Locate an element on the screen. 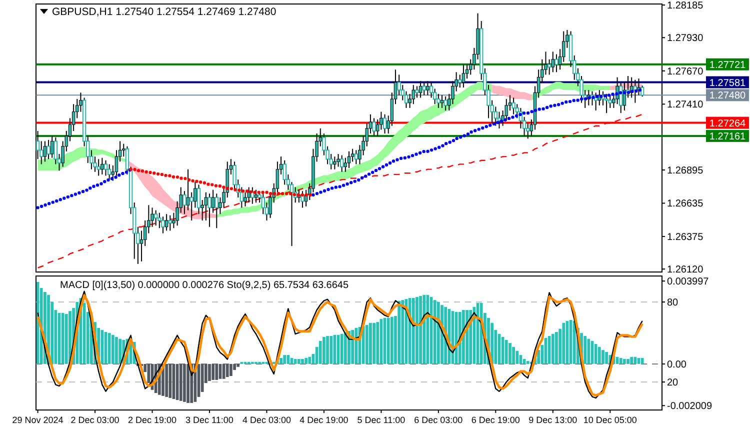 The image size is (750, 430). chart-title: GBPUSD,H1 1.27540 1.27554 1.27469 1.27480 is located at coordinates (164, 12).